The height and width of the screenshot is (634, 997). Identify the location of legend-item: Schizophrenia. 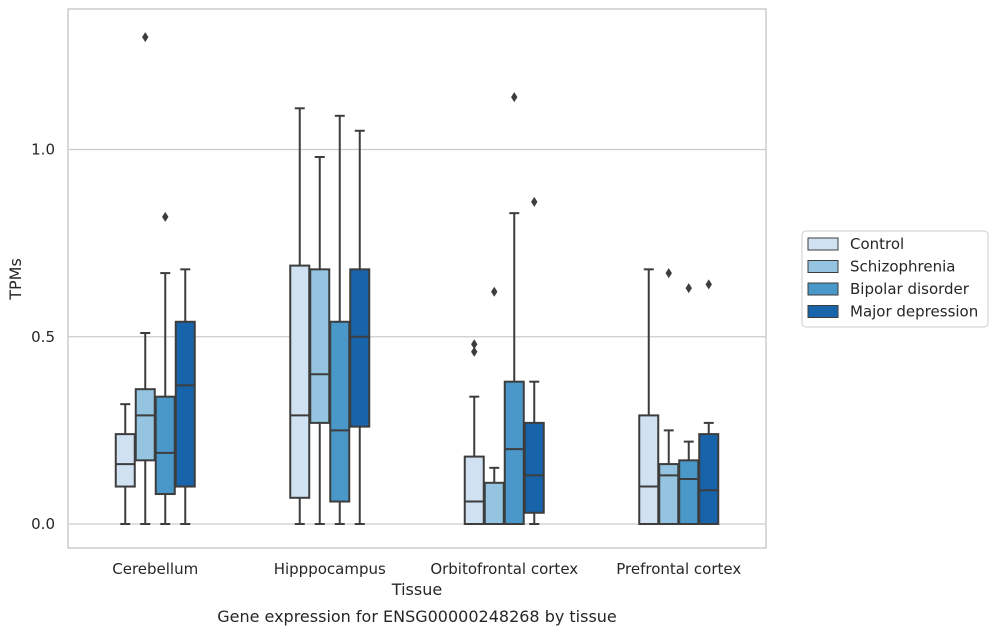
(881, 267).